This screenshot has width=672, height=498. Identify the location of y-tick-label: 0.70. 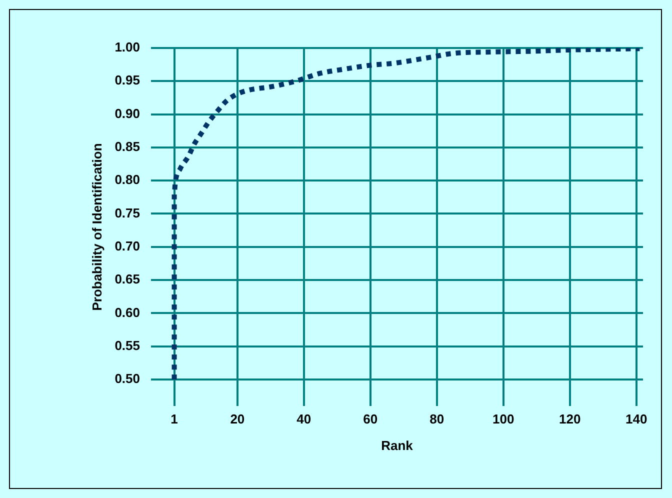
(127, 246).